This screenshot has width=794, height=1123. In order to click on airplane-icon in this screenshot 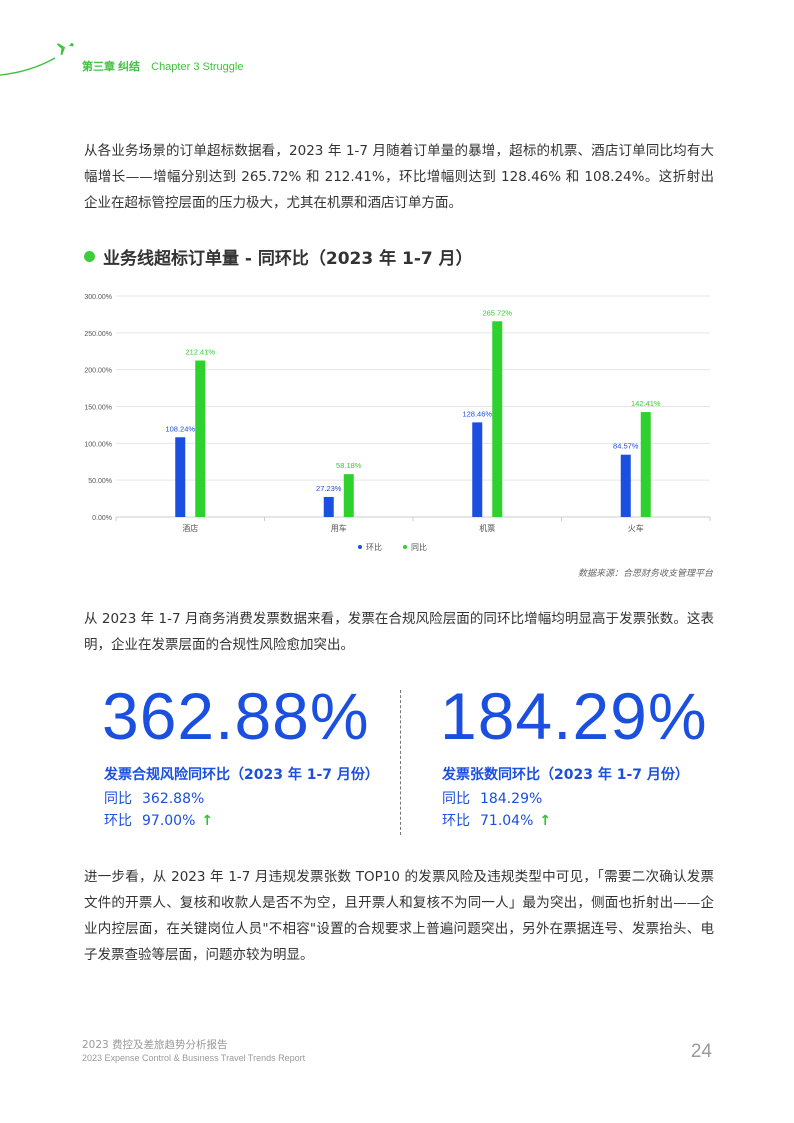, I will do `click(64, 49)`.